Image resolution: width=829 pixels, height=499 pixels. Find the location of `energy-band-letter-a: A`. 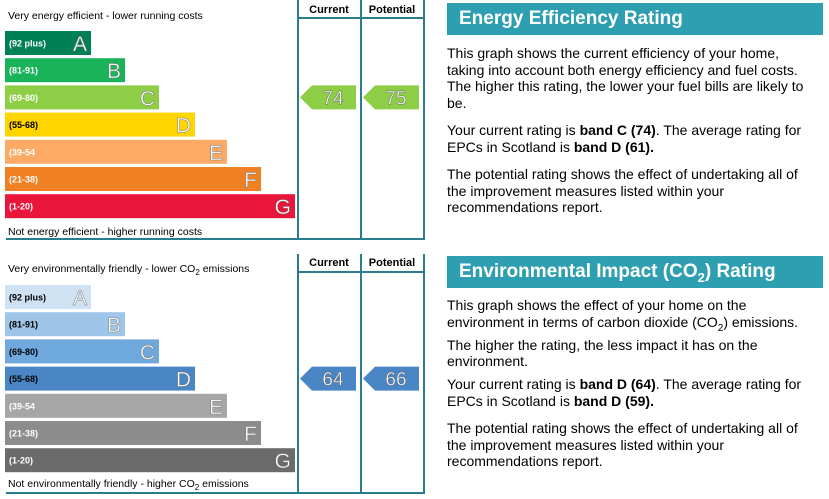

energy-band-letter-a: A is located at coordinates (80, 44).